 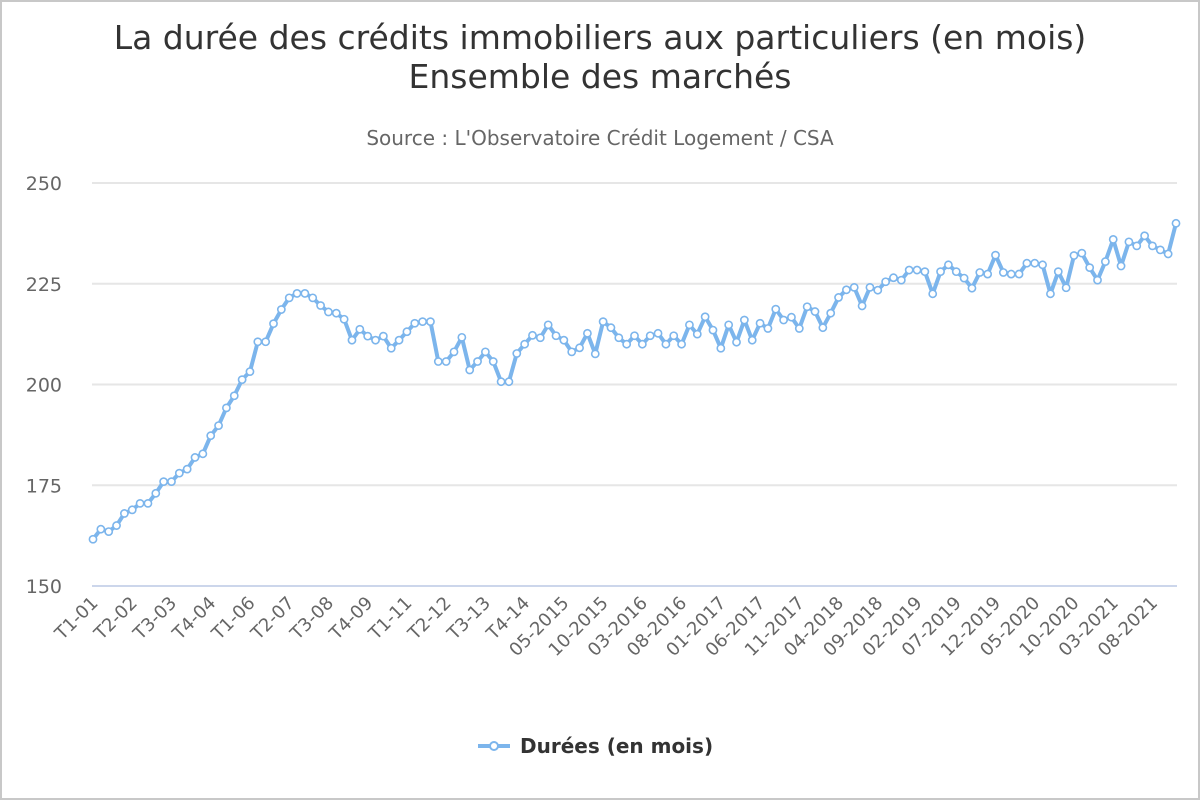 What do you see at coordinates (351, 619) in the screenshot?
I see `x-tick-label: T4-09` at bounding box center [351, 619].